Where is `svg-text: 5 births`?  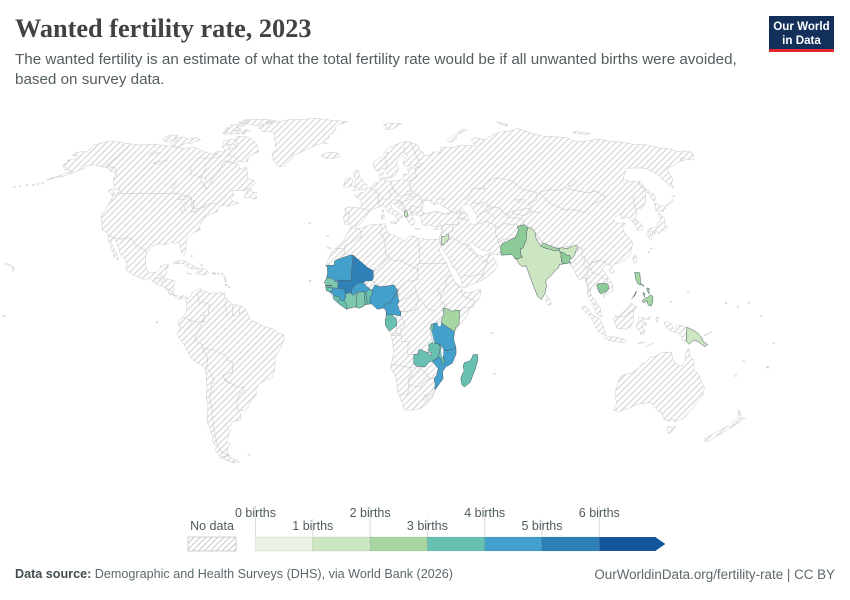
svg-text: 5 births is located at coordinates (542, 526).